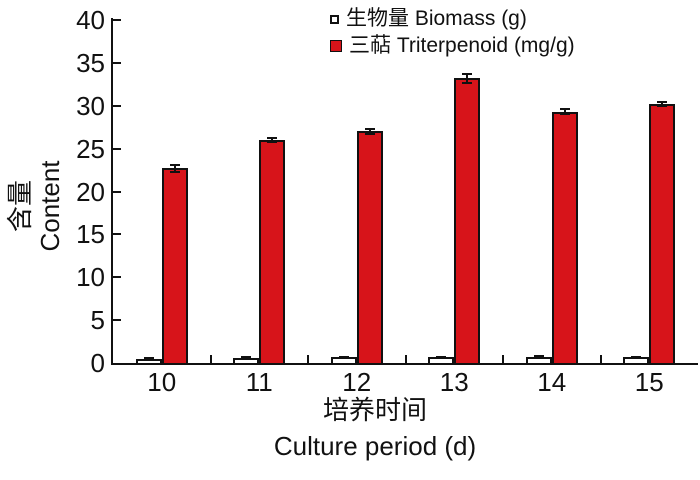  I want to click on legend-item-triterpenoid: 三萜 Triterpenoid (mg/g), so click(452, 46).